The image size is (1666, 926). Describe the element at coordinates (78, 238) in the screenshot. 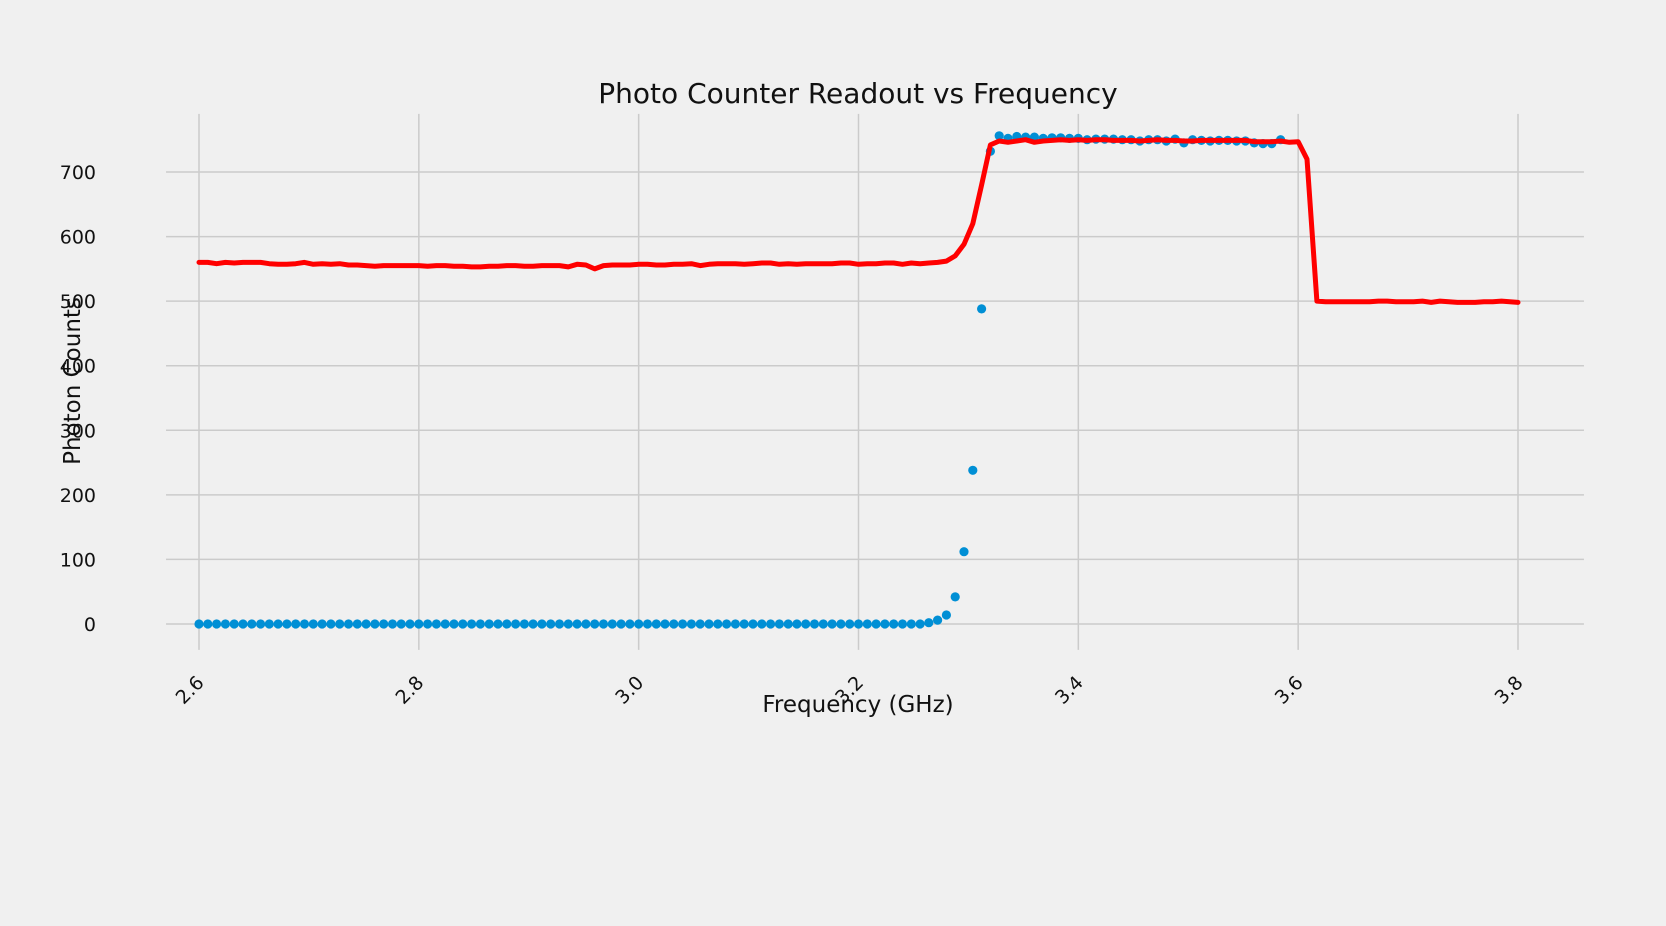

I see `y-tick-label: 600` at that location.